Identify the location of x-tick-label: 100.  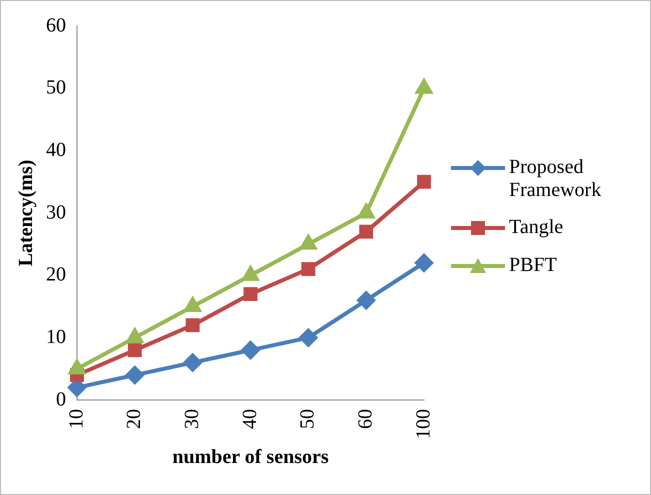
(423, 424).